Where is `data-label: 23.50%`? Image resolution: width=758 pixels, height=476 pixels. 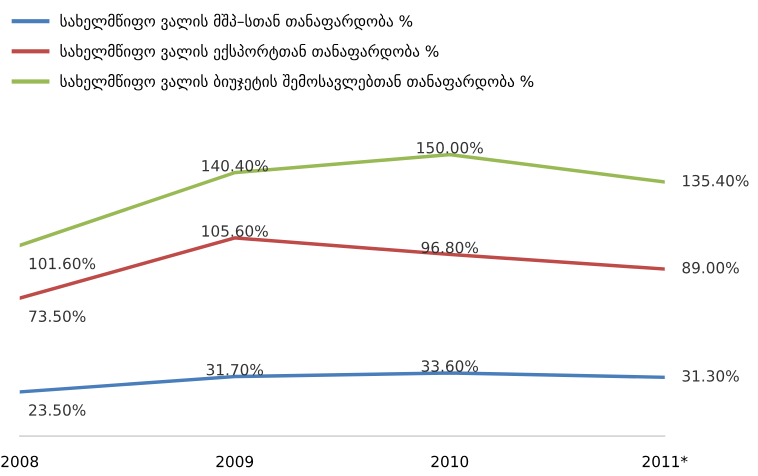
data-label: 23.50% is located at coordinates (57, 410).